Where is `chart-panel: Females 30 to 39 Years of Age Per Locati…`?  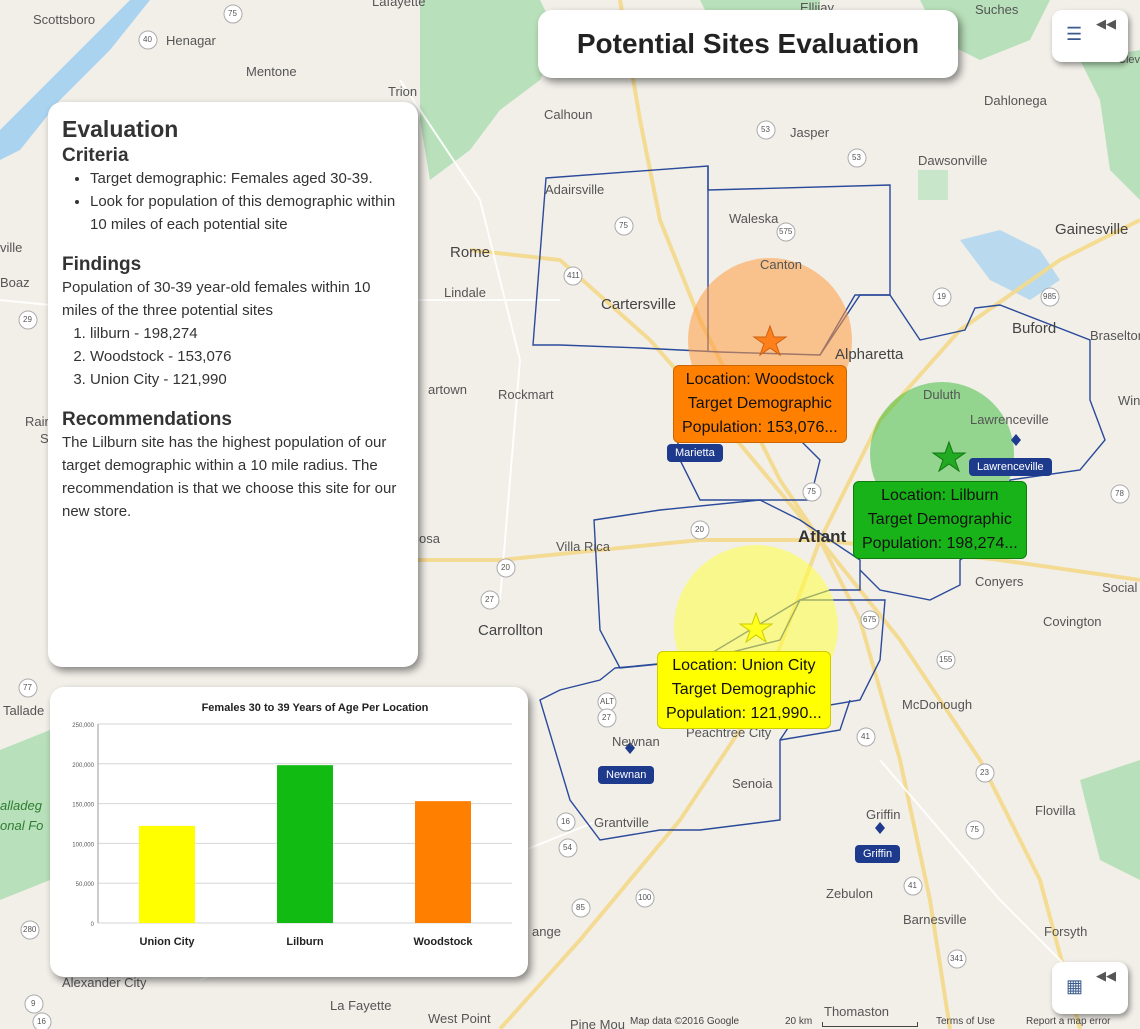
chart-panel: Females 30 to 39 Years of Age Per Locati… is located at coordinates (289, 832).